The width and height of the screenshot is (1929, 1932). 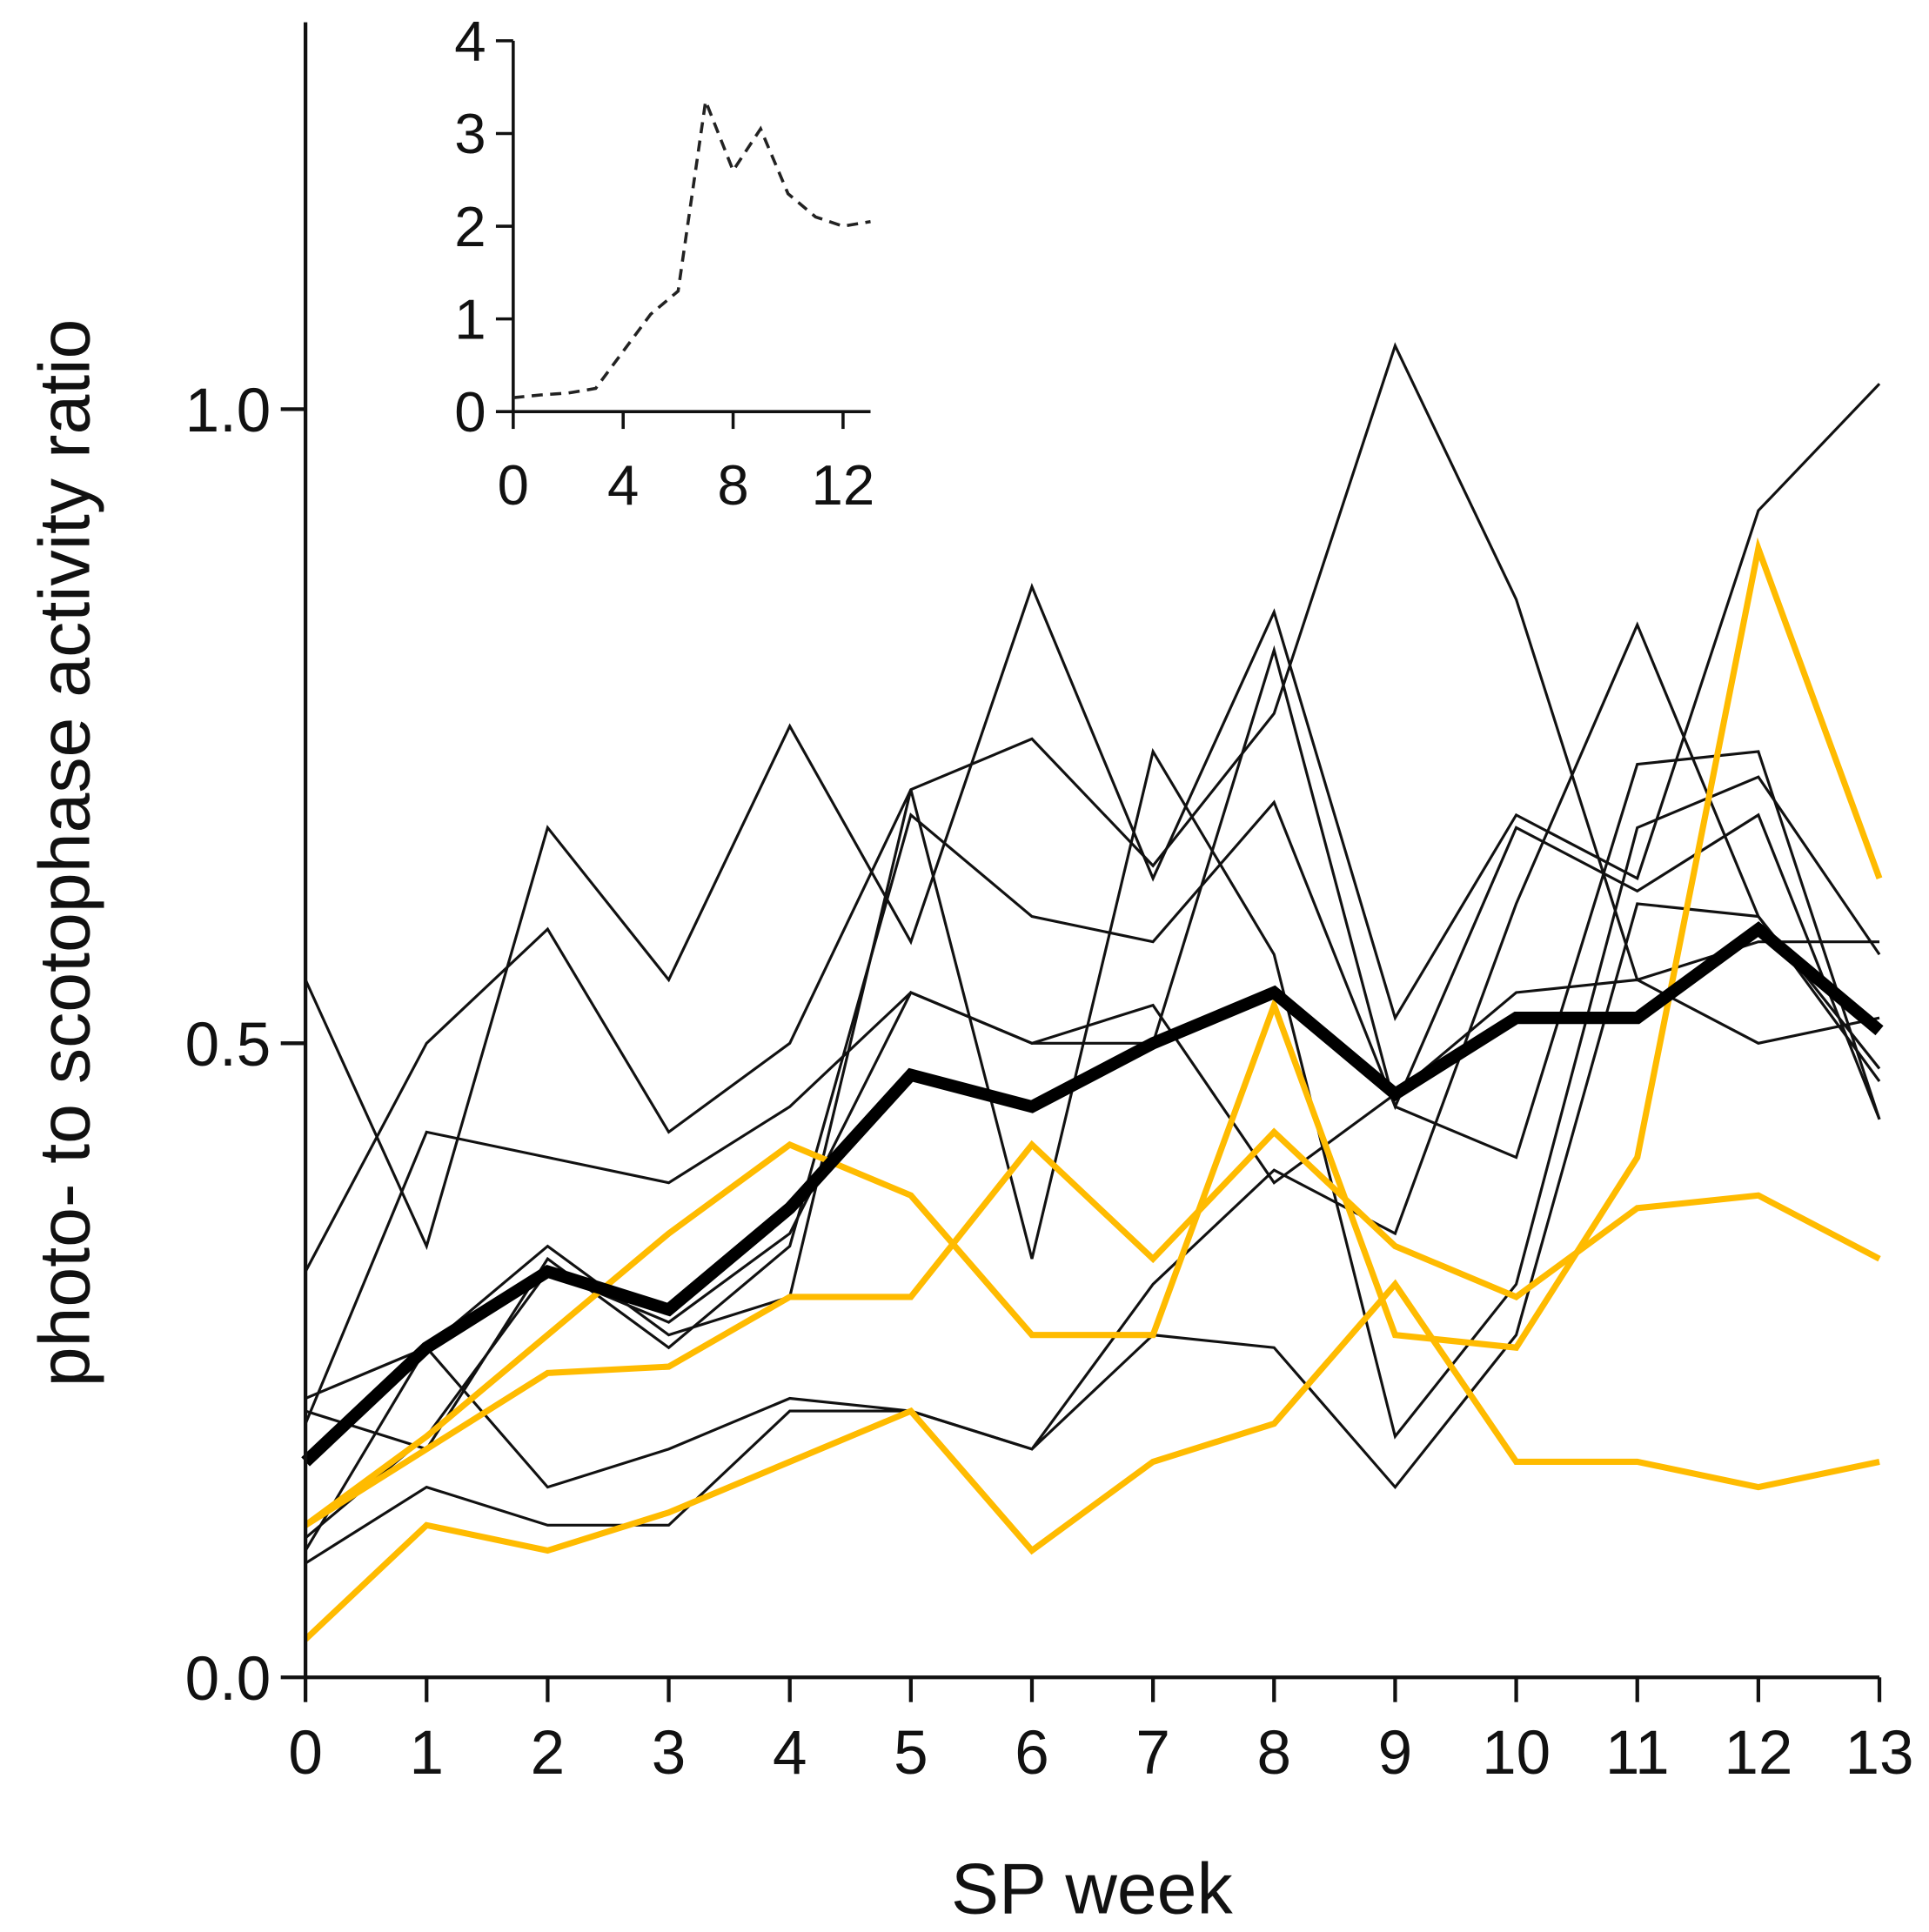 What do you see at coordinates (1092, 1889) in the screenshot?
I see `x-axis-title: SP week` at bounding box center [1092, 1889].